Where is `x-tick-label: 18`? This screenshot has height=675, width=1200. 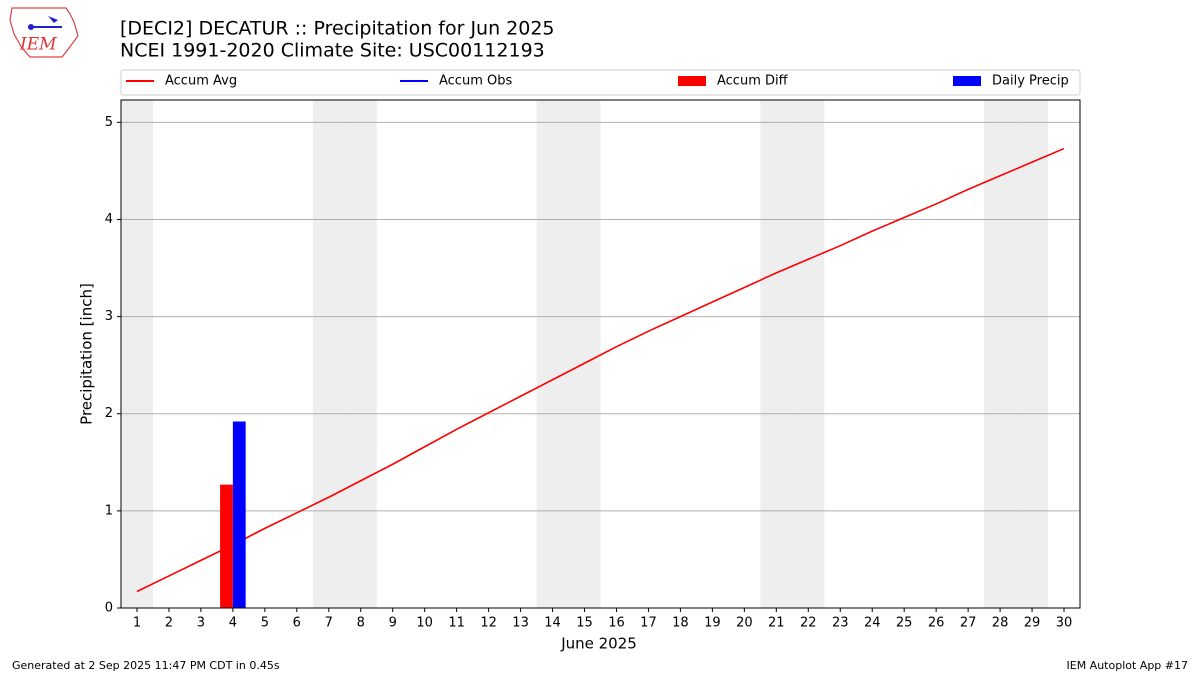 x-tick-label: 18 is located at coordinates (680, 623).